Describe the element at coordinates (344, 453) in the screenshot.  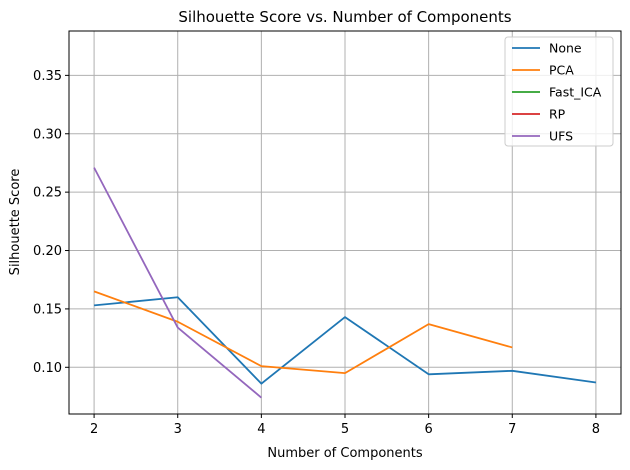
I see `x-axis-label: Number of Components` at that location.